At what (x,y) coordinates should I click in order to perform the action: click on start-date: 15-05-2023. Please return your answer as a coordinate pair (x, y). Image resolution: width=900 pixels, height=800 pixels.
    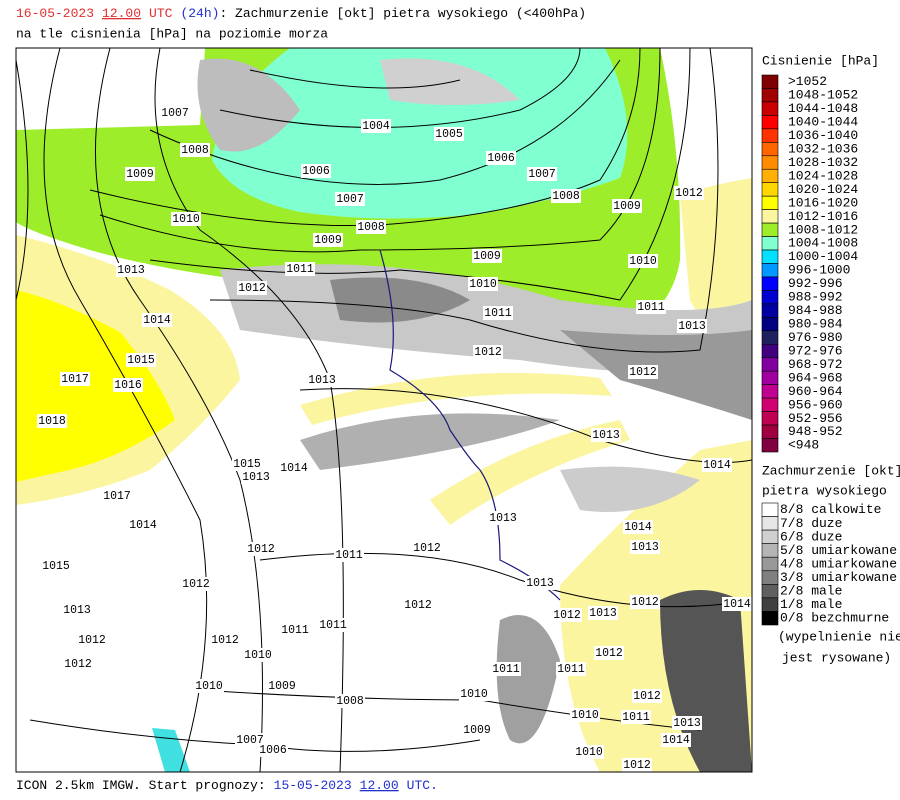
    Looking at the image, I should click on (313, 785).